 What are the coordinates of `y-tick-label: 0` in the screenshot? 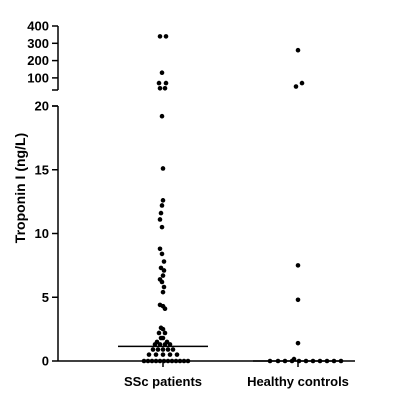 It's located at (45, 361).